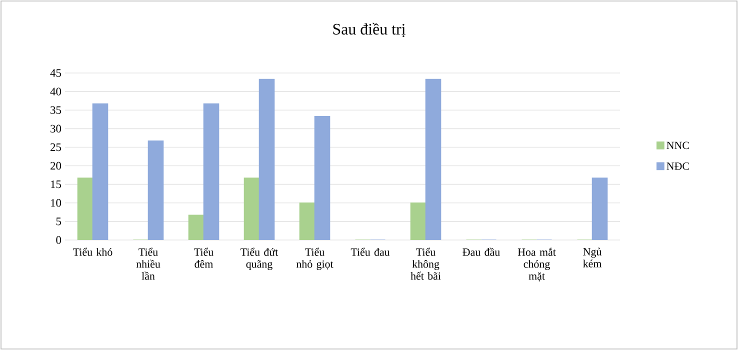 This screenshot has height=350, width=738. I want to click on x-tick-label: Tiểu đêm, so click(204, 258).